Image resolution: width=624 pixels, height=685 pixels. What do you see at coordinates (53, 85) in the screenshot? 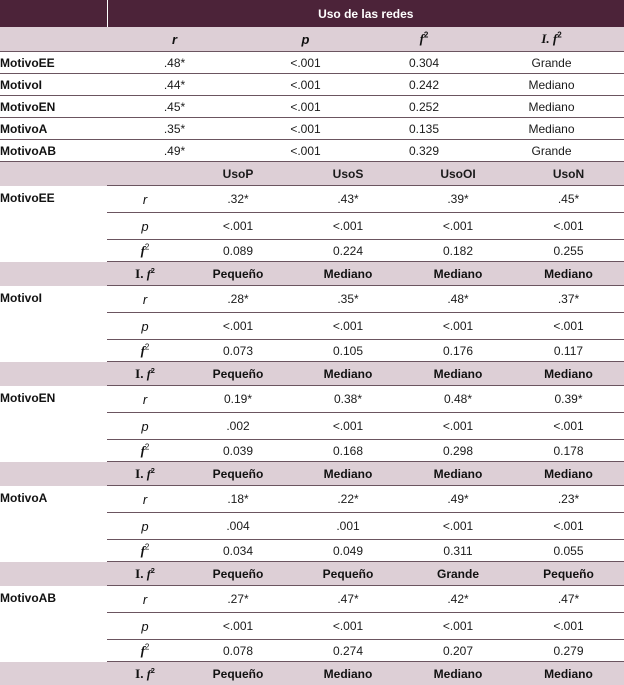
I see `row-label-motivoi: MotivoI` at bounding box center [53, 85].